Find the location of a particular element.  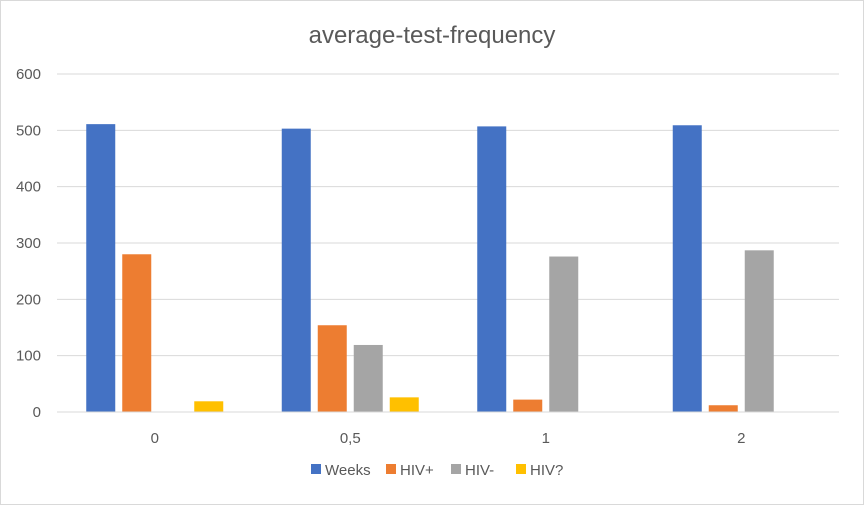

legend-item: HIV? is located at coordinates (539, 470).